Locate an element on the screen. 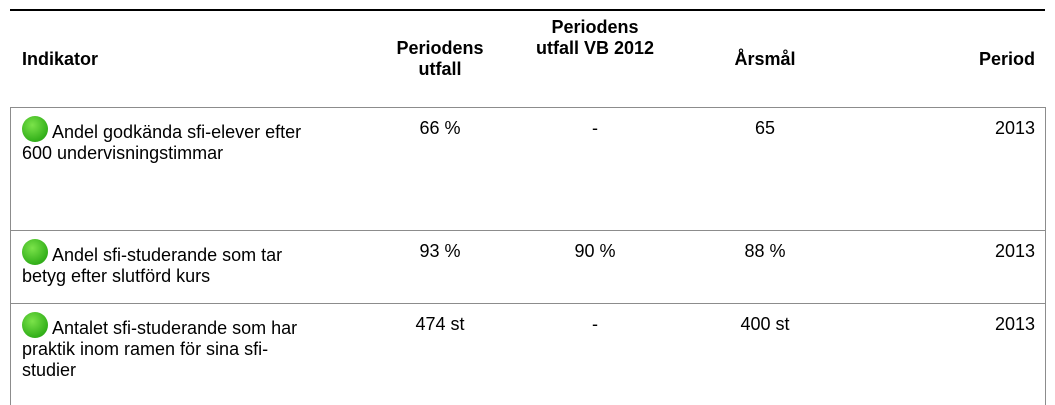 The width and height of the screenshot is (1055, 405). right-border is located at coordinates (1045, 256).